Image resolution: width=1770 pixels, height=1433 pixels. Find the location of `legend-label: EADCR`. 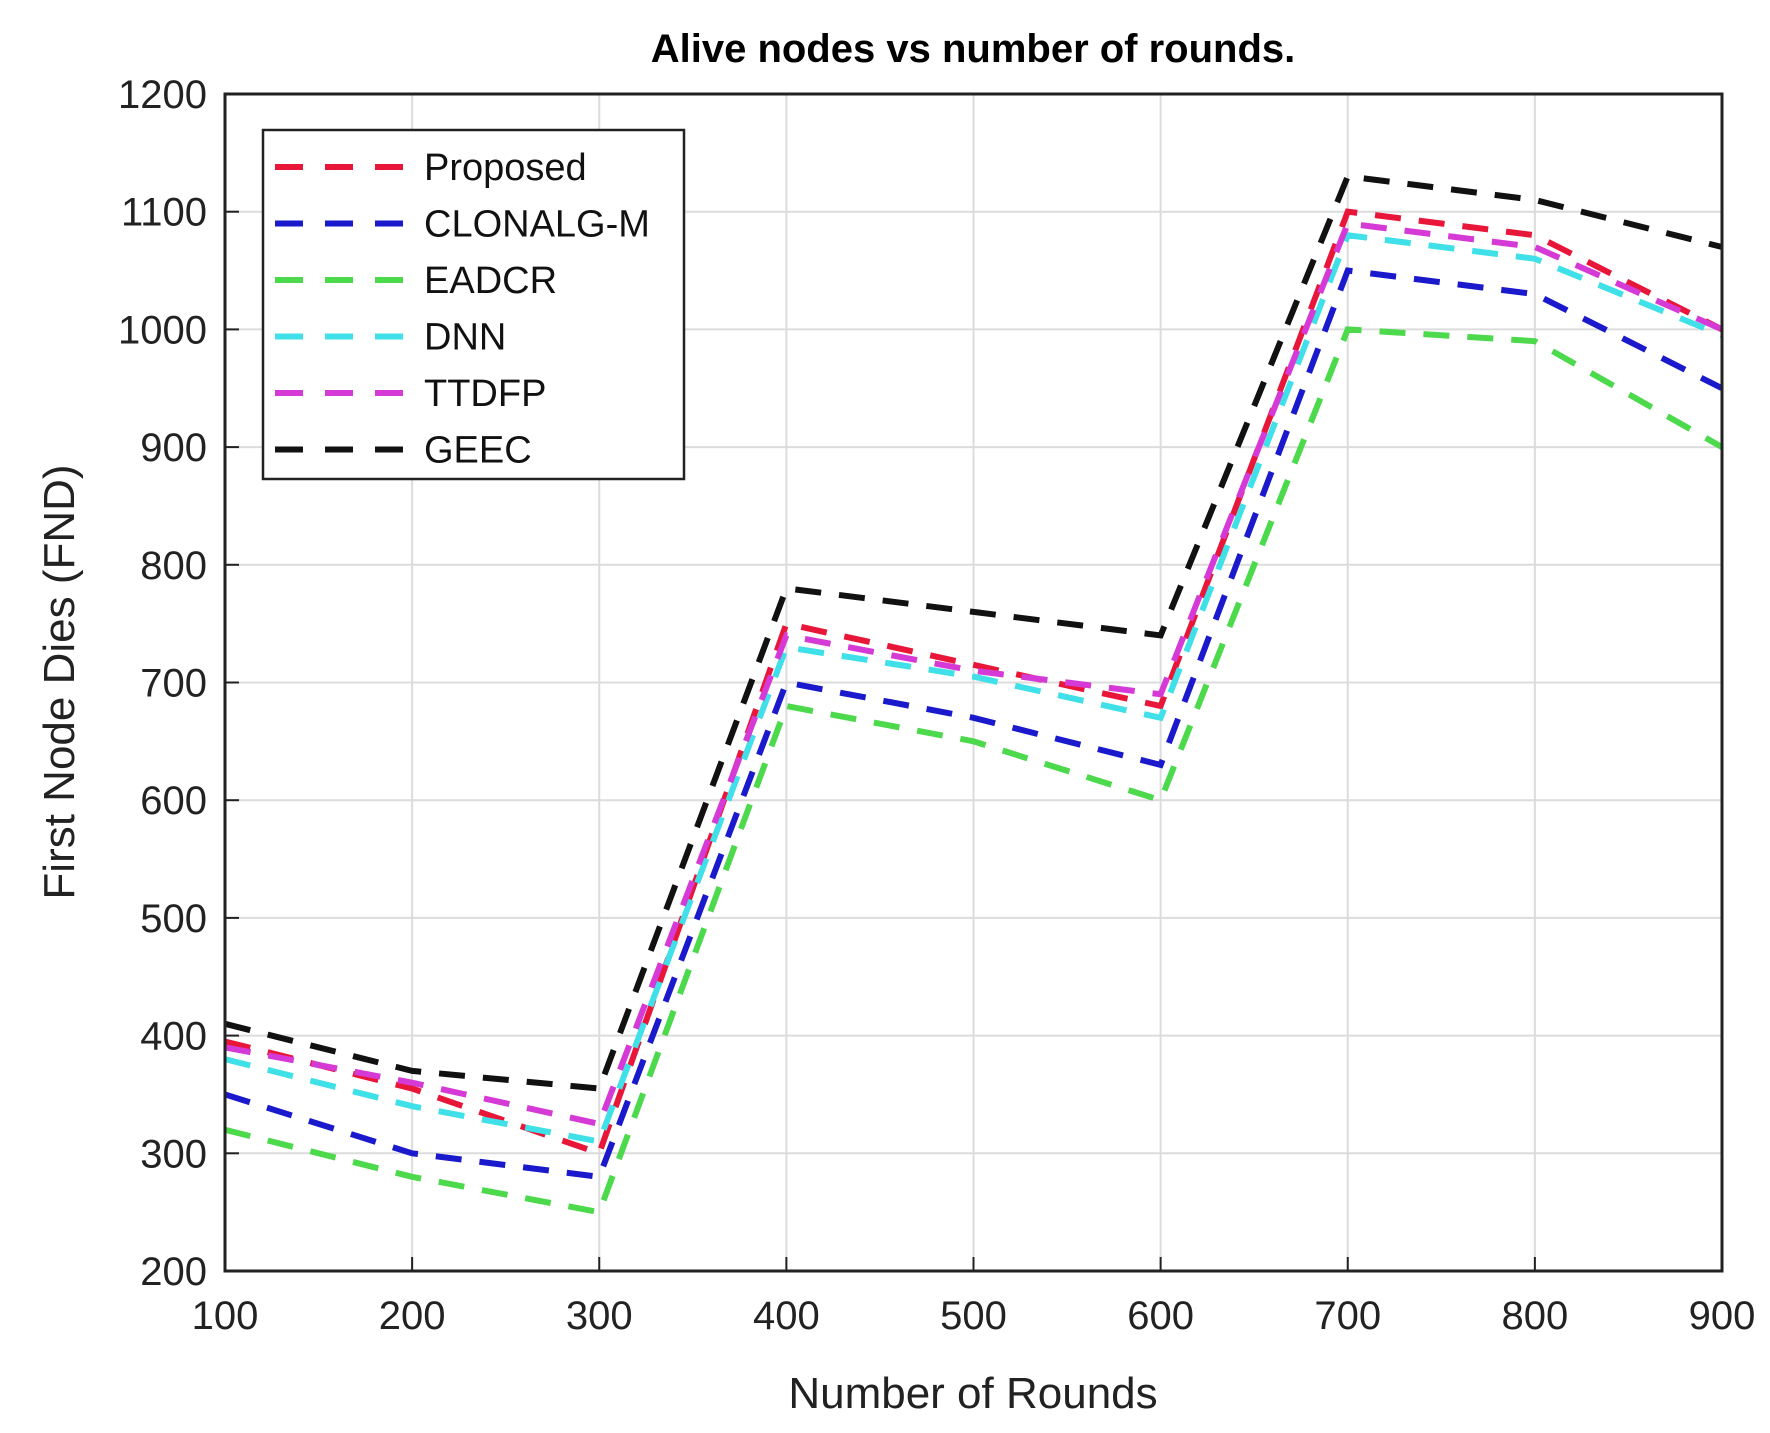

legend-label: EADCR is located at coordinates (490, 281).